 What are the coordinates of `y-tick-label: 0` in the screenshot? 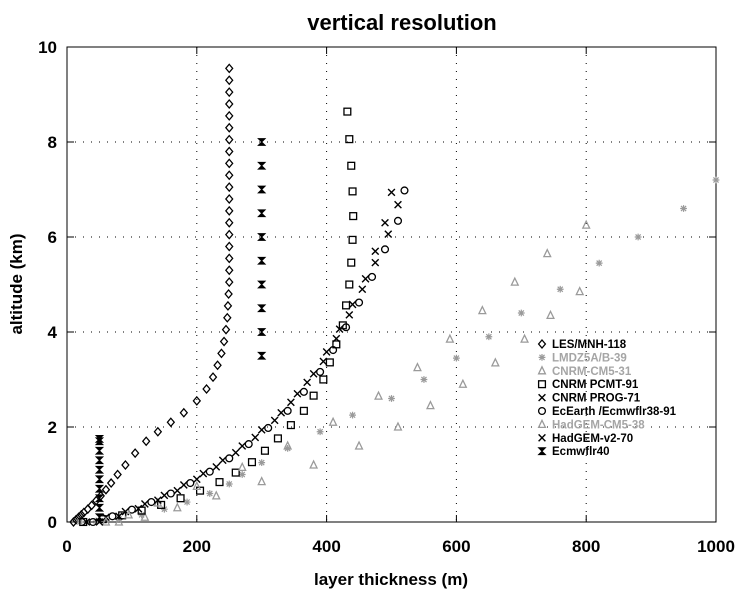 It's located at (52, 522).